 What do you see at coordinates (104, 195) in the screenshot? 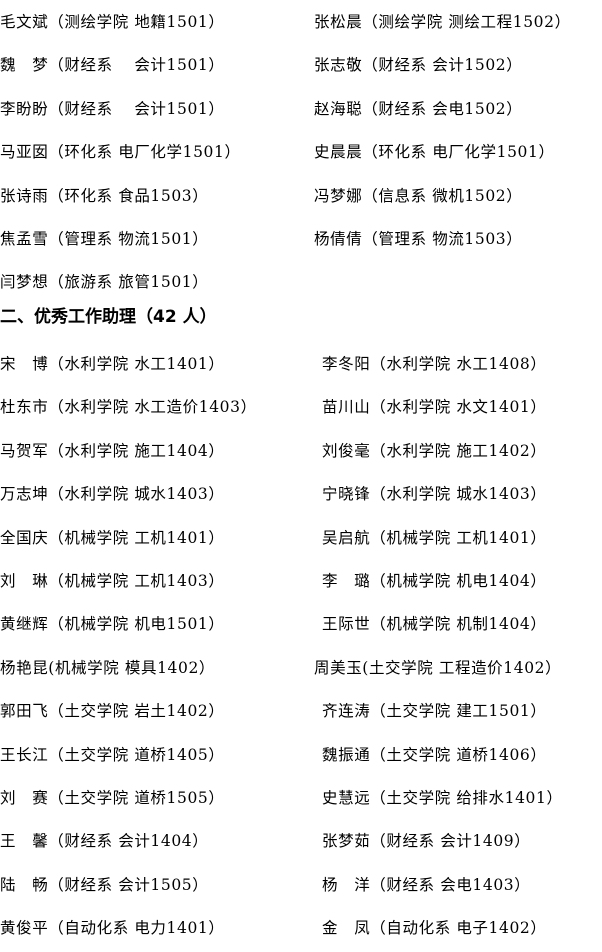
I see `list-item-left: 张诗雨（环化系 食品1503）` at bounding box center [104, 195].